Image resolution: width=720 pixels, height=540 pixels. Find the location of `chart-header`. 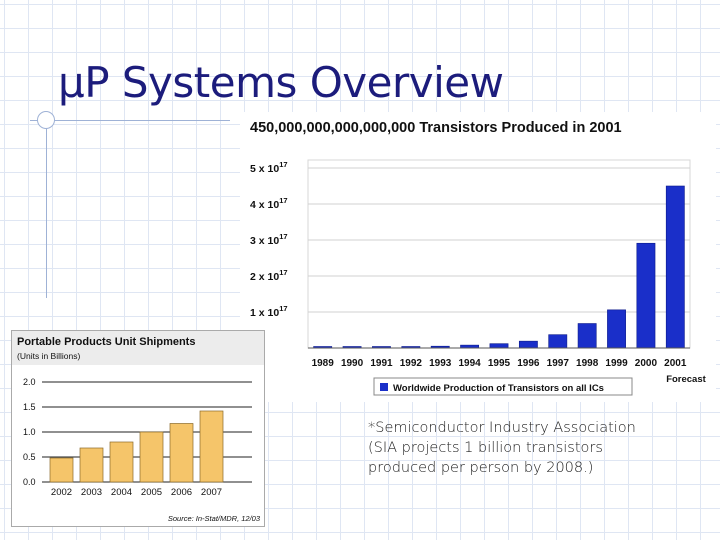

chart-header is located at coordinates (138, 348).